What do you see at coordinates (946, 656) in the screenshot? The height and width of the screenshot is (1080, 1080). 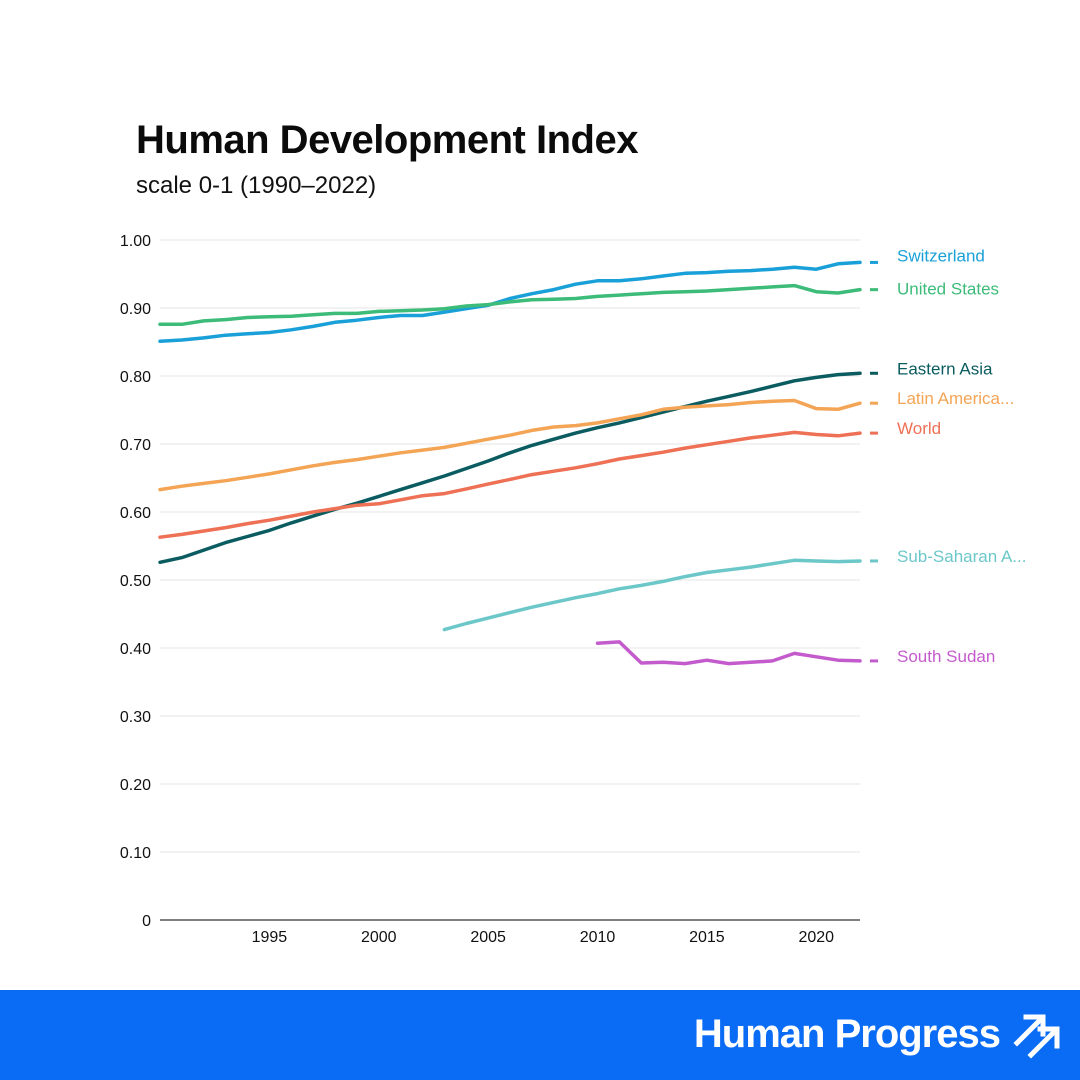 I see `series-label-south-sudan: South Sudan` at bounding box center [946, 656].